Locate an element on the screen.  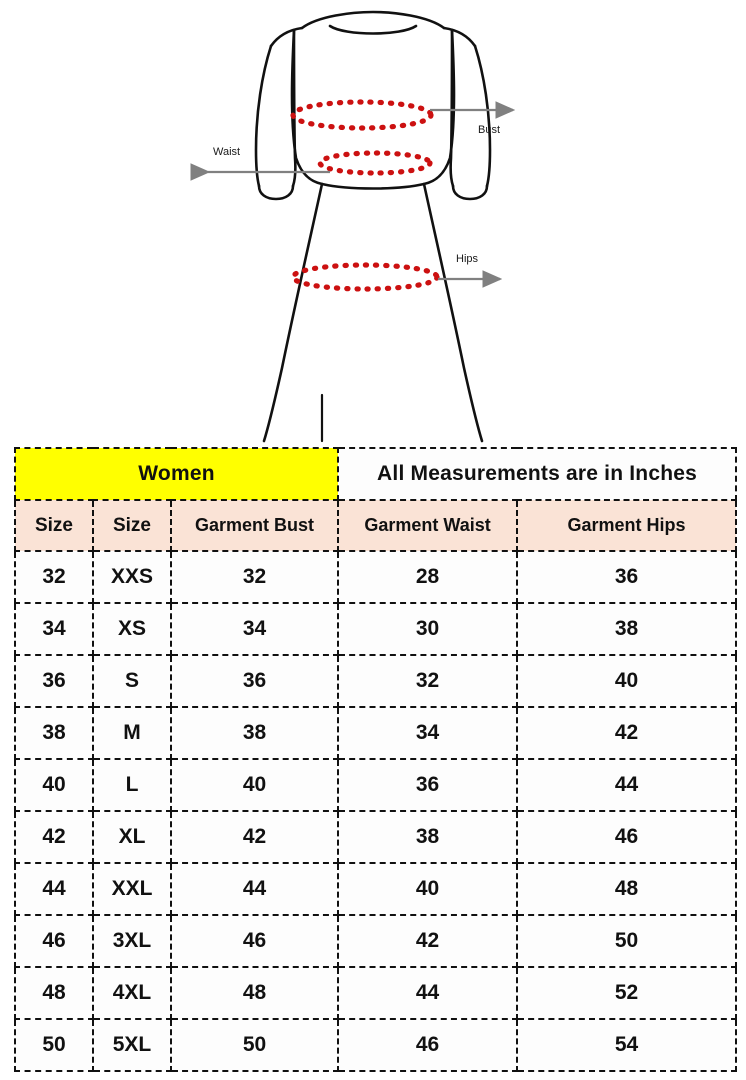
cell-size-numeric: 48 is located at coordinates (54, 993).